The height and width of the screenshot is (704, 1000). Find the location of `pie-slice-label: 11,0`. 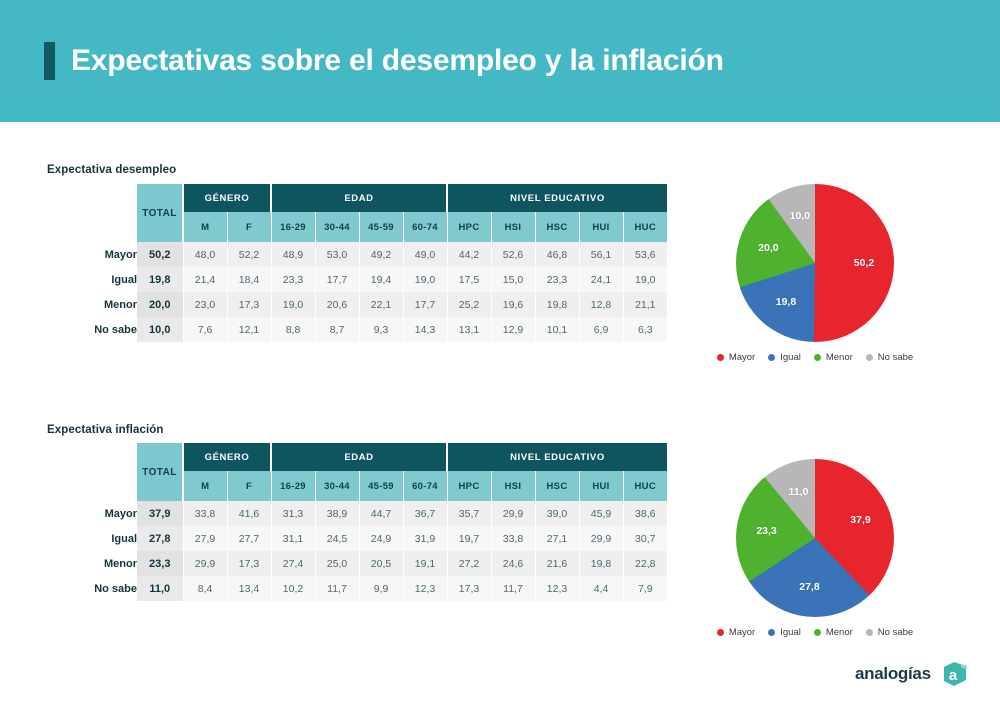

pie-slice-label: 11,0 is located at coordinates (798, 491).